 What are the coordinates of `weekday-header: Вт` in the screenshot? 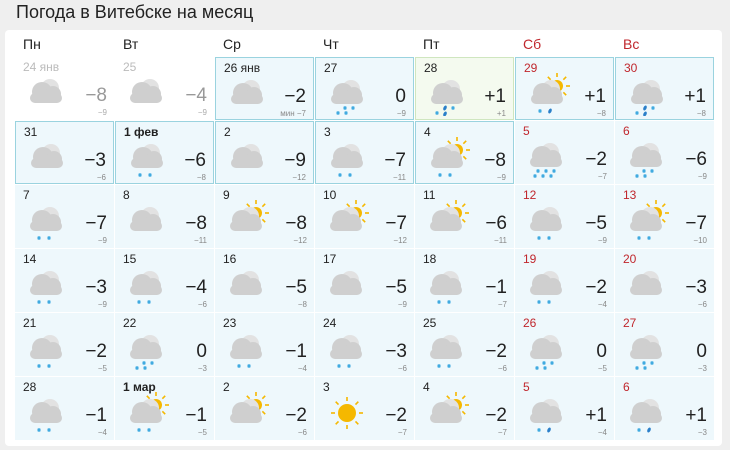 It's located at (131, 44).